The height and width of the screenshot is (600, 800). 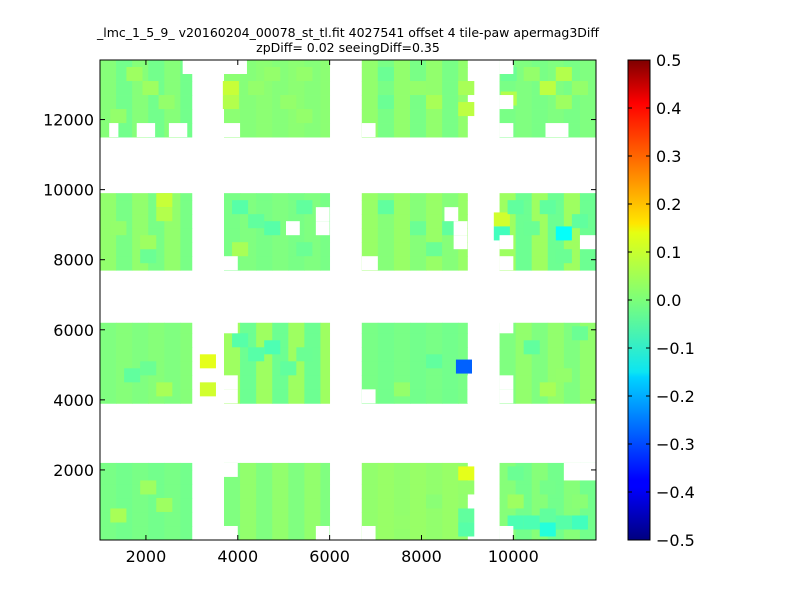 I want to click on chart-subtitle: zpDiff= 0.02 seeingDiff=0.35, so click(x=348, y=47).